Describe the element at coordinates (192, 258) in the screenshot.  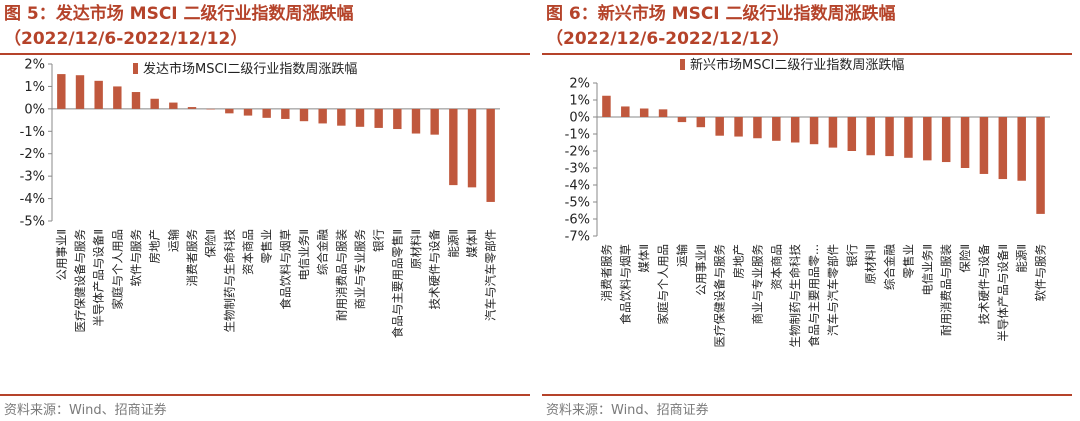
I see `x-category-label: 消费者服务` at that location.